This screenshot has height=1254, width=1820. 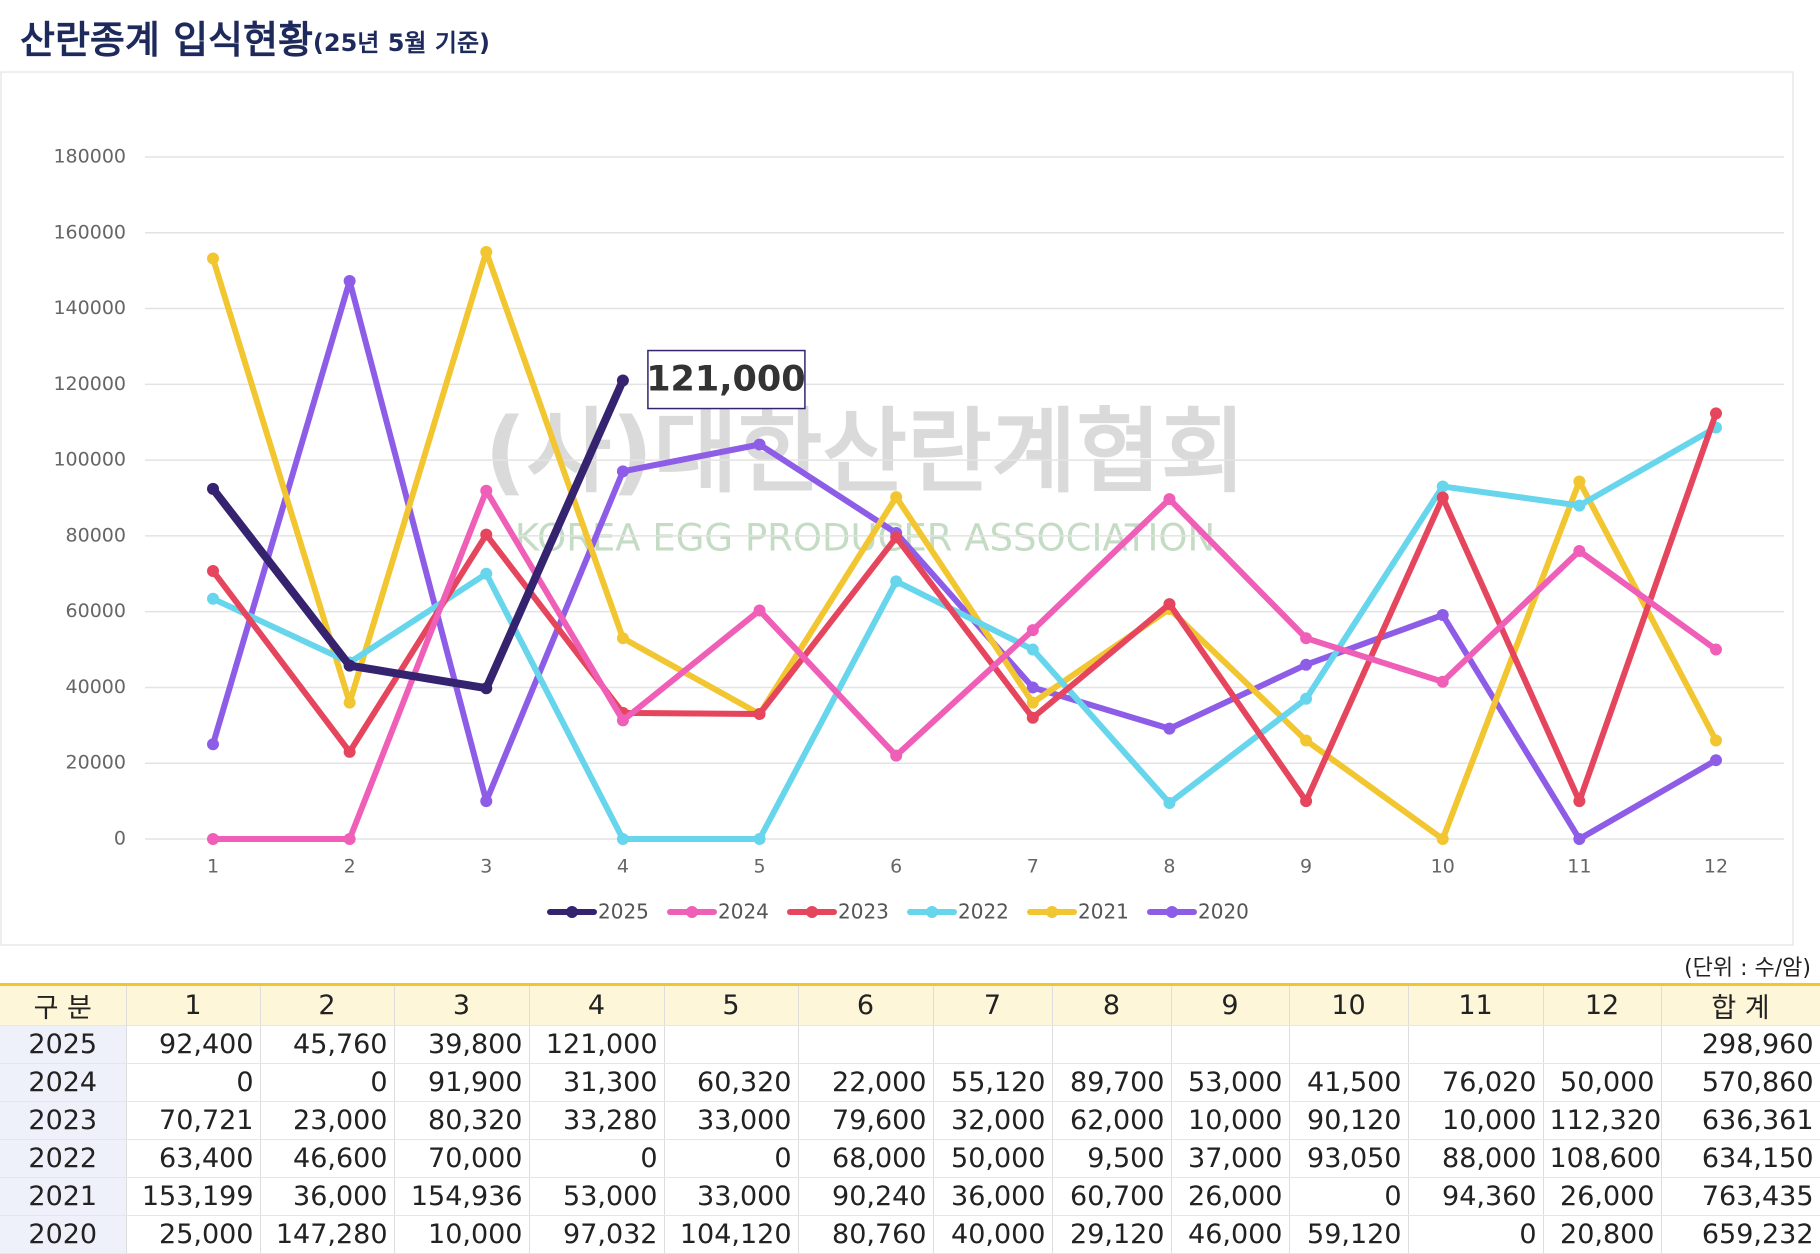 I want to click on x-tick-label: 8, so click(x=1169, y=867).